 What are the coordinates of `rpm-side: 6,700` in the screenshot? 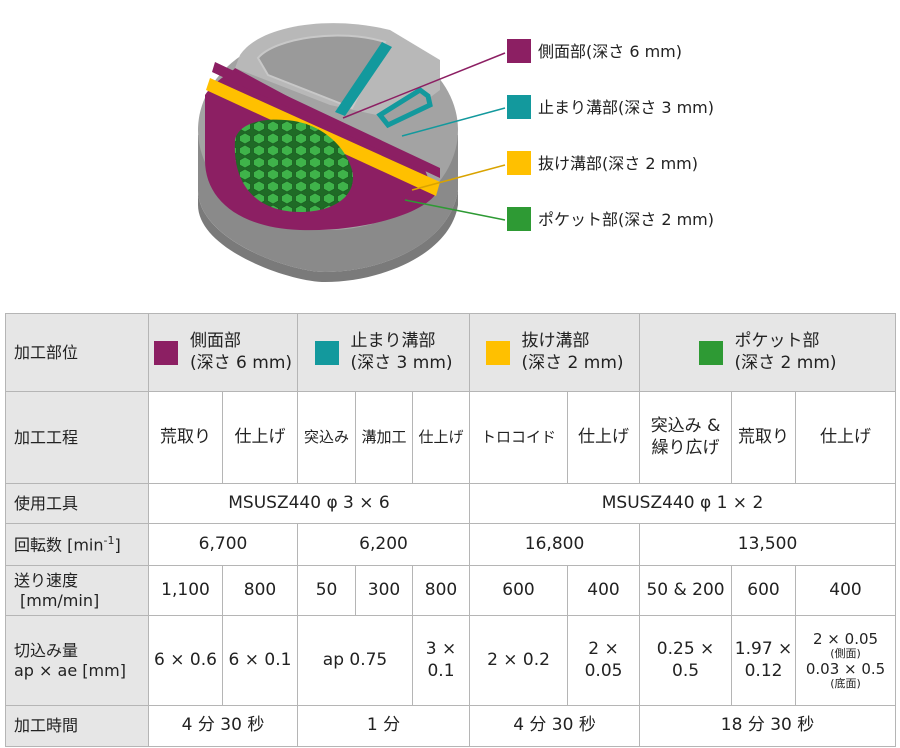 It's located at (223, 544).